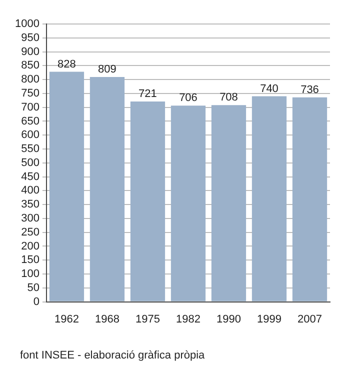 The height and width of the screenshot is (373, 350). Describe the element at coordinates (30, 38) in the screenshot. I see `y-tick-label: 950` at that location.